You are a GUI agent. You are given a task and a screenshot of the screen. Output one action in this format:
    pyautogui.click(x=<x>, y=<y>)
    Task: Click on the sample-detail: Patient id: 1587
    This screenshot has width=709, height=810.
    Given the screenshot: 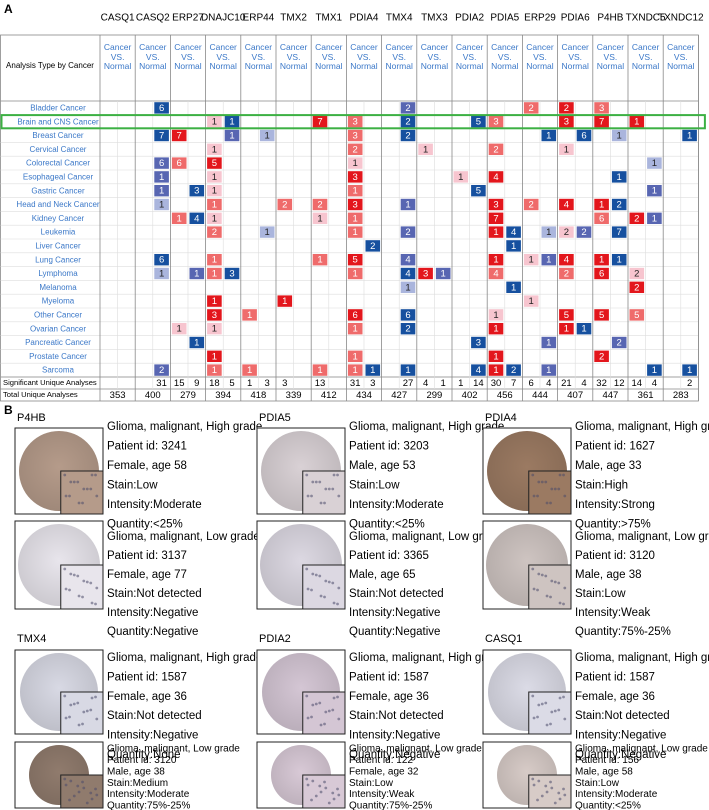 What is the action you would take?
    pyautogui.click(x=147, y=677)
    